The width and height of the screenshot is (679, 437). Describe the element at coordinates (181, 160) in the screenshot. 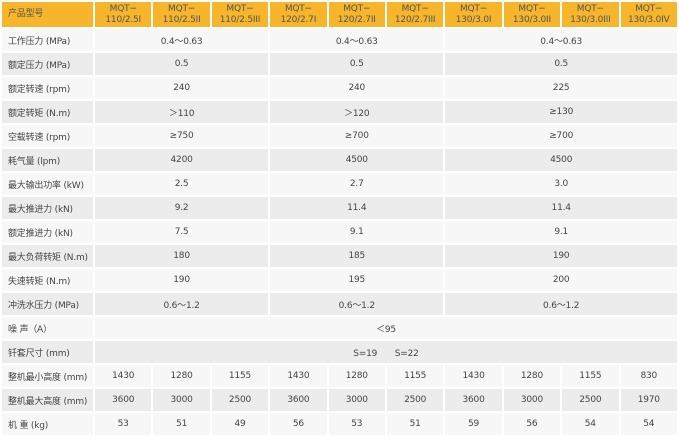

I see `group-value: 4200` at that location.